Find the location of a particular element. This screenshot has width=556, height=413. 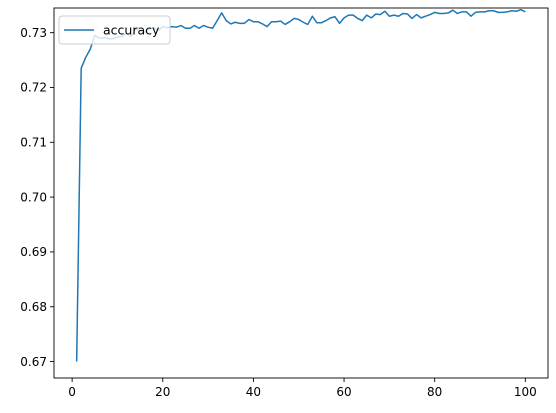

legend-label-accuracy: accuracy is located at coordinates (131, 30).